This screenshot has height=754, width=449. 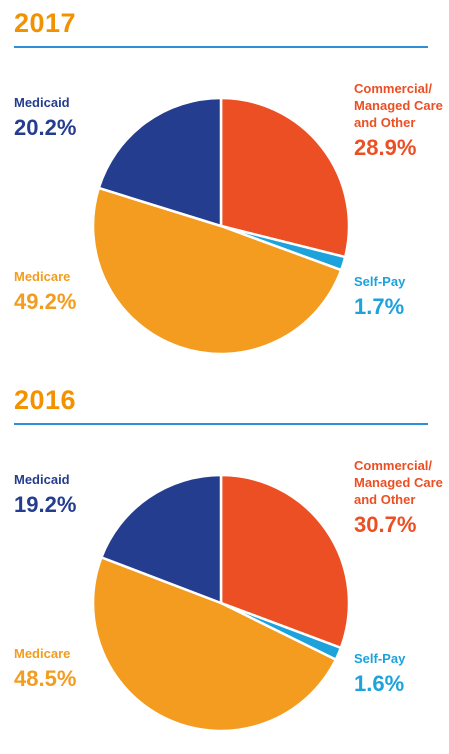 I want to click on label-self-pay: Self-Pay 1.6%, so click(x=379, y=673).